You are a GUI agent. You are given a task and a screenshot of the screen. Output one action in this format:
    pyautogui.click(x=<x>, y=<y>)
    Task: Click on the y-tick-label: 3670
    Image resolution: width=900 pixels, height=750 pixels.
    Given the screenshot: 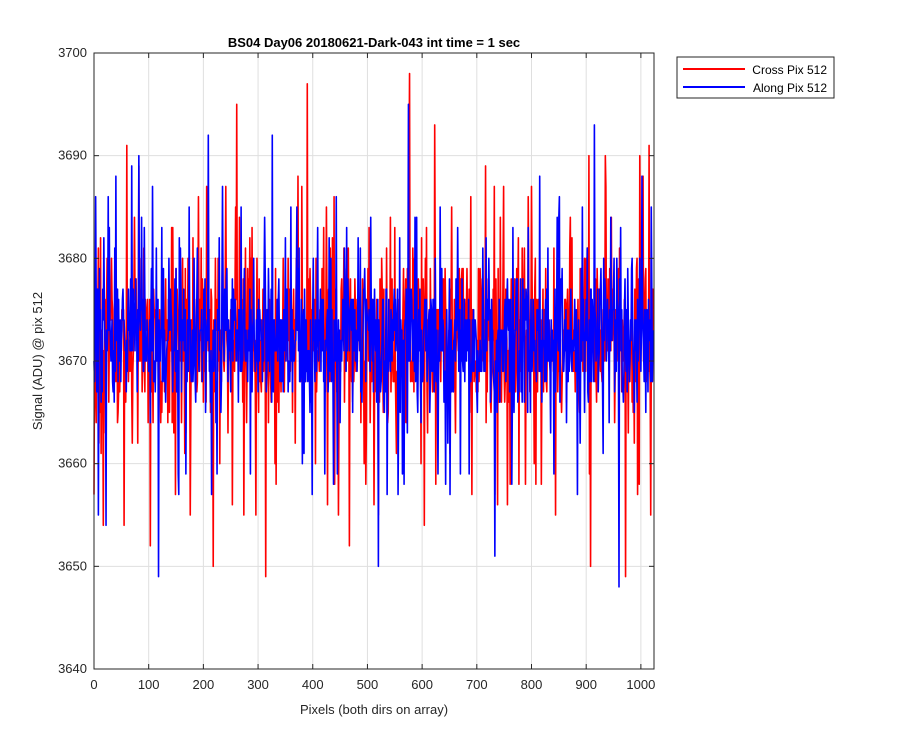 What is the action you would take?
    pyautogui.click(x=72, y=360)
    